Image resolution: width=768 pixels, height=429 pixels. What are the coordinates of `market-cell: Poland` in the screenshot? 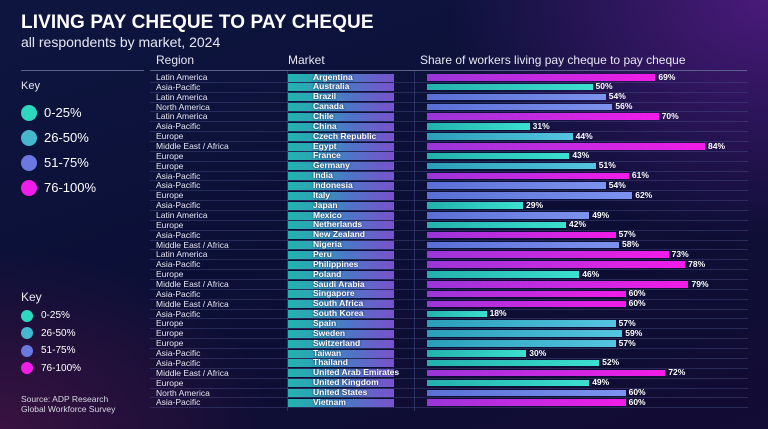 It's located at (341, 273).